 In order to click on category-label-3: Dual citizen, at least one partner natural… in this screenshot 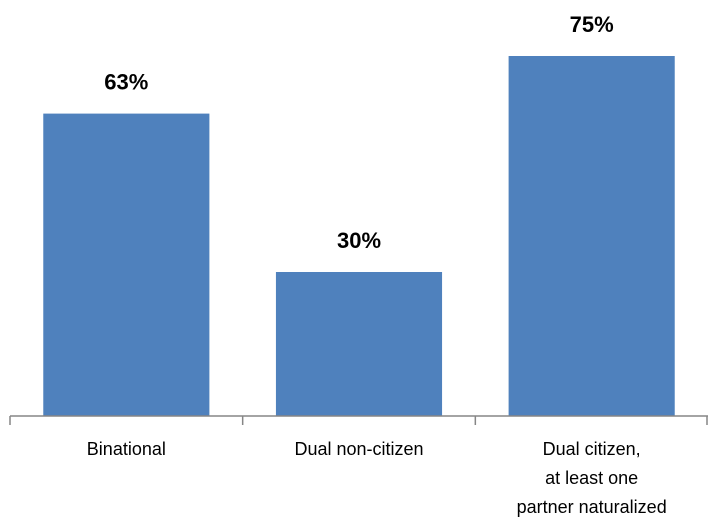, I will do `click(592, 478)`.